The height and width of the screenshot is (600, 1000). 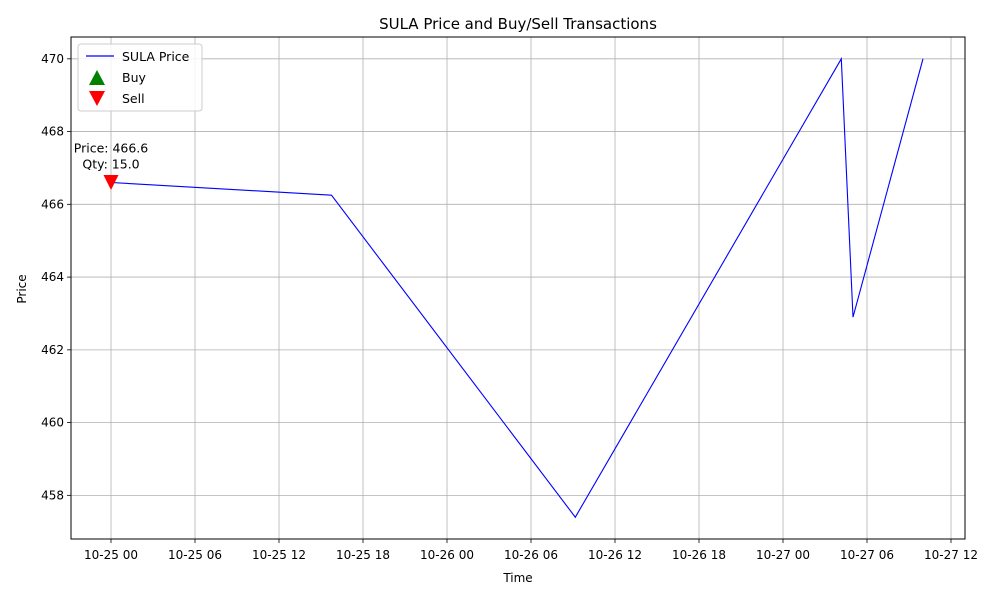 I want to click on transaction-markers, so click(x=111, y=183).